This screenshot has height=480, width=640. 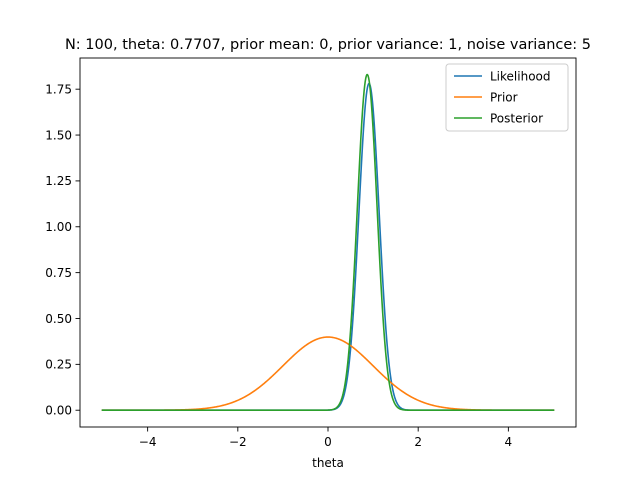 What do you see at coordinates (516, 118) in the screenshot?
I see `legend-label-posterior: Posterior` at bounding box center [516, 118].